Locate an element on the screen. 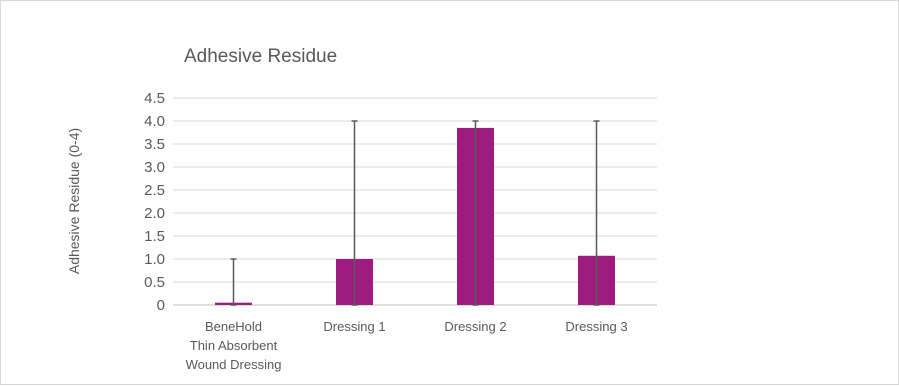 The image size is (899, 386). y-tick-label: 2.5 is located at coordinates (154, 190).